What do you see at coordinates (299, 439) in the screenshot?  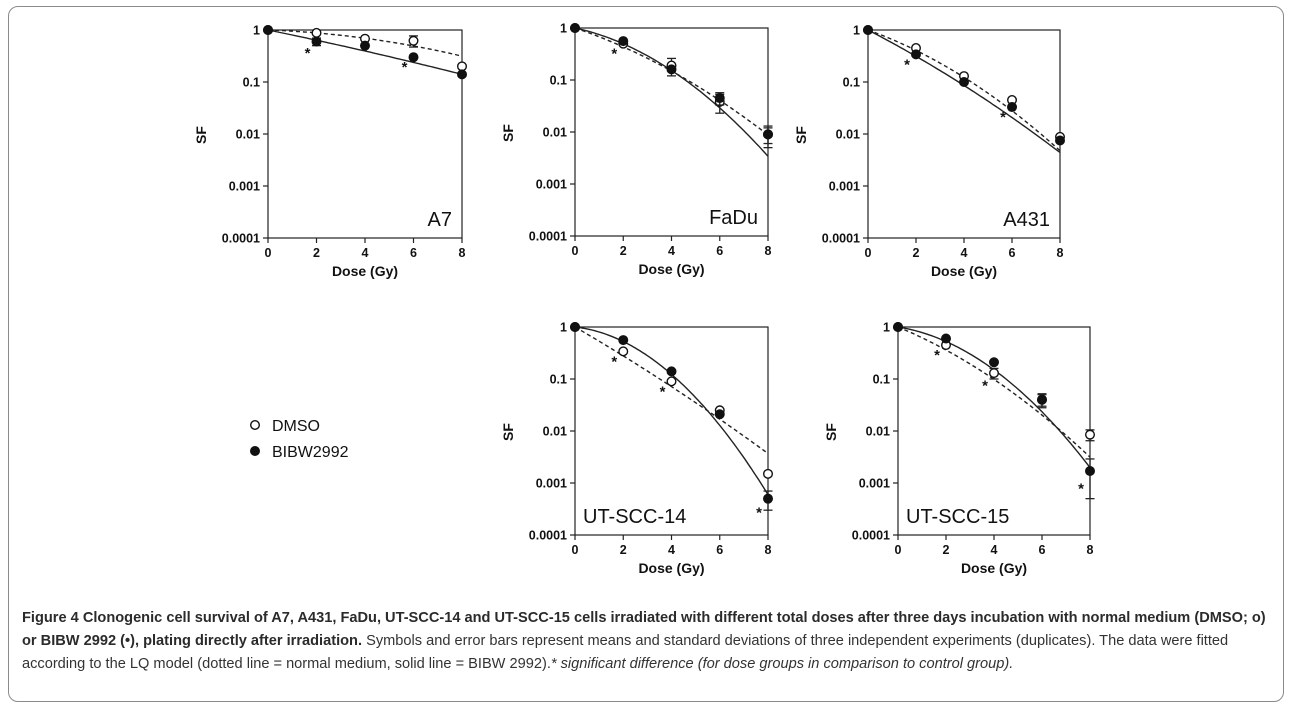 I see `legend: DMSO BIBW2992` at bounding box center [299, 439].